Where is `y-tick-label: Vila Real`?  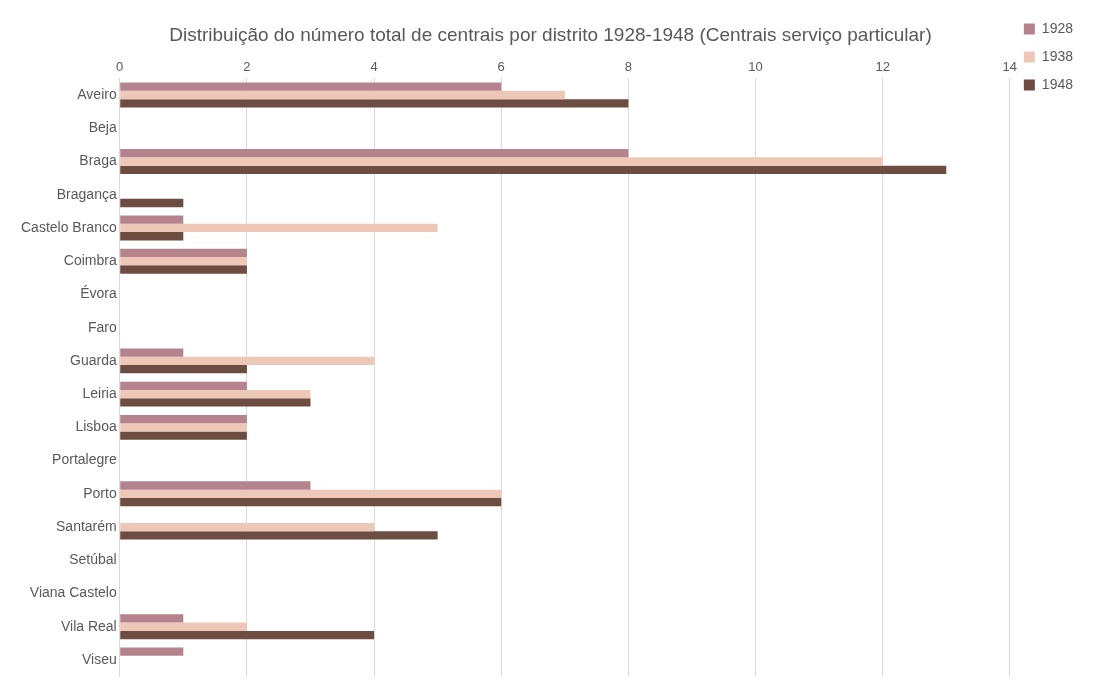 y-tick-label: Vila Real is located at coordinates (88, 625).